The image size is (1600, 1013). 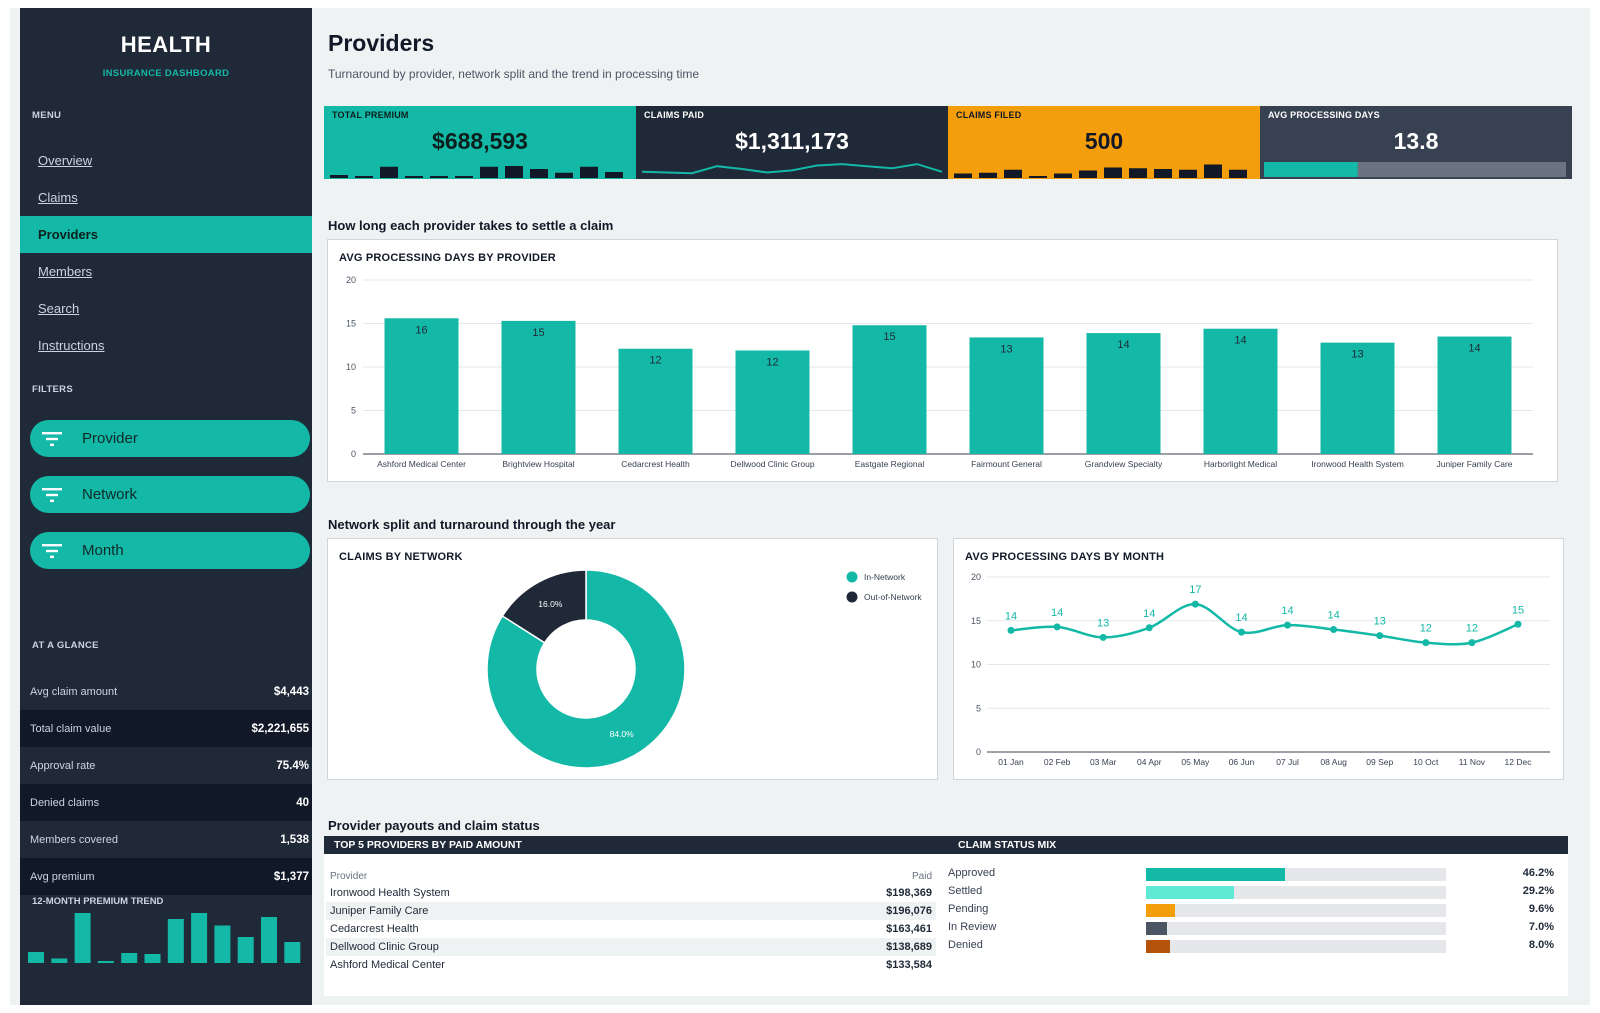 What do you see at coordinates (1541, 909) in the screenshot?
I see `status-percent: 9.6%` at bounding box center [1541, 909].